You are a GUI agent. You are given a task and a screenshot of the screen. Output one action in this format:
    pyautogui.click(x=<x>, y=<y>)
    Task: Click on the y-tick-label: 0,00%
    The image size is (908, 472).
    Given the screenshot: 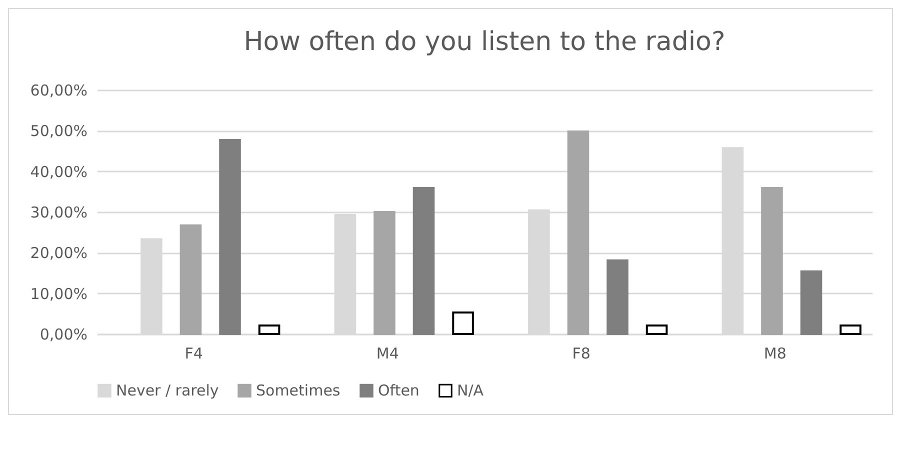 What is the action you would take?
    pyautogui.click(x=64, y=335)
    